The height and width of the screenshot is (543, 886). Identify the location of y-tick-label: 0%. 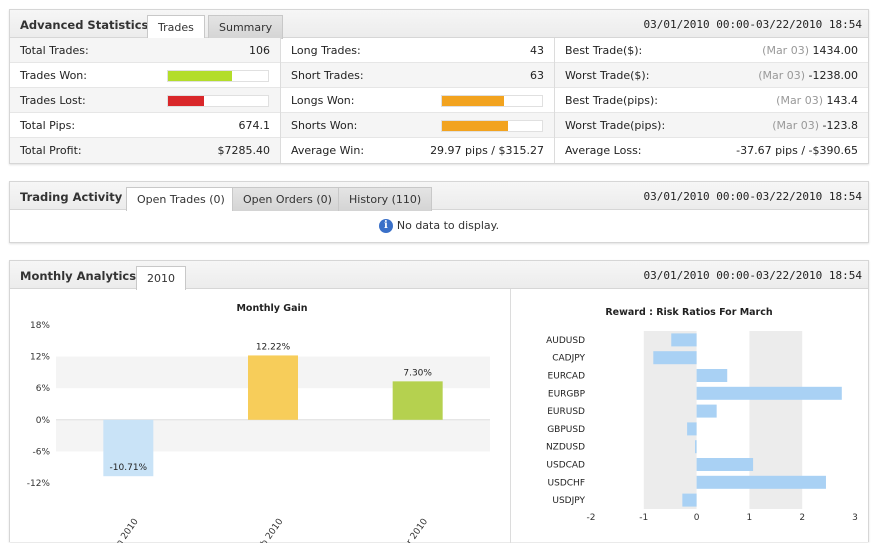
(43, 421).